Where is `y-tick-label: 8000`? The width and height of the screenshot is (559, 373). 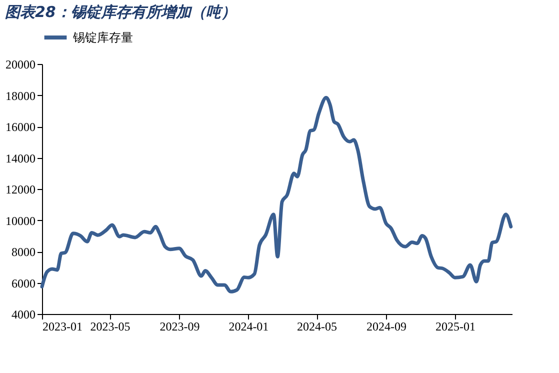
y-tick-label: 8000 is located at coordinates (24, 252).